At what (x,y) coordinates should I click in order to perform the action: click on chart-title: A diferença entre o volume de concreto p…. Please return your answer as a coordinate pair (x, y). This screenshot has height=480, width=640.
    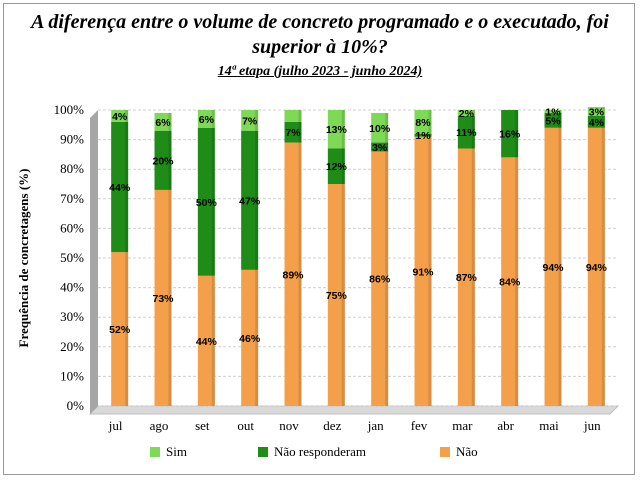
    Looking at the image, I should click on (320, 35).